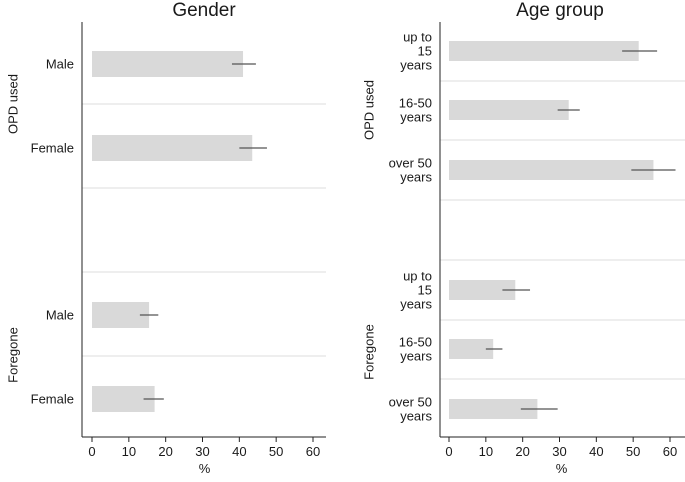 This screenshot has width=685, height=482. I want to click on c1-x-tick-label: 20, so click(522, 451).